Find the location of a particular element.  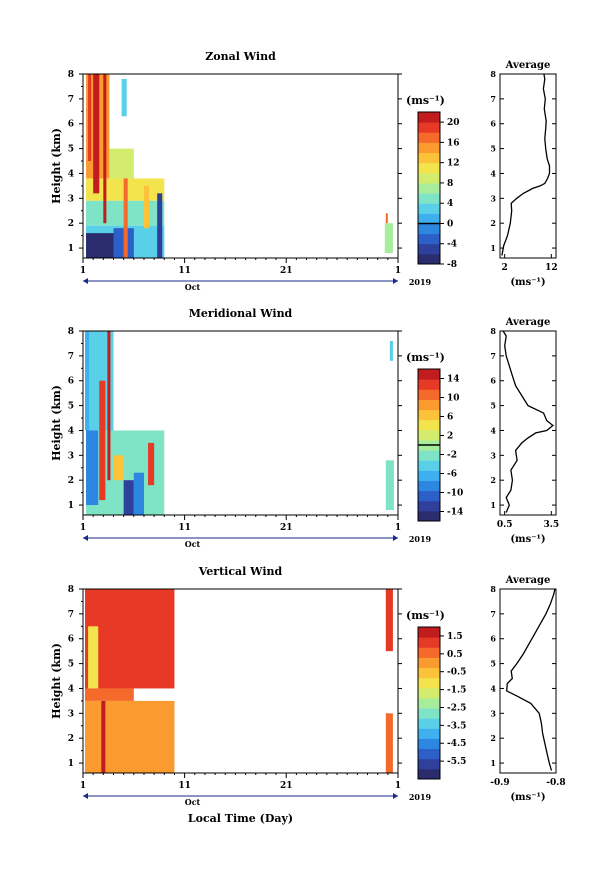

colorbar-tick-label: 8 is located at coordinates (450, 184).